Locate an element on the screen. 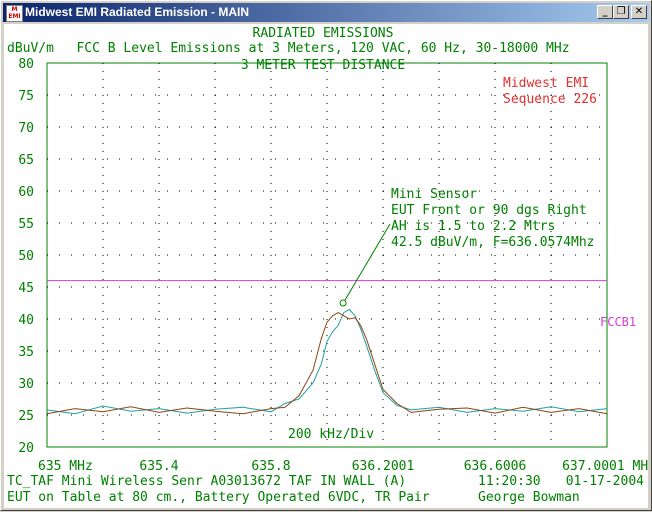 The height and width of the screenshot is (512, 652). y-tick-label: 25 is located at coordinates (26, 416).